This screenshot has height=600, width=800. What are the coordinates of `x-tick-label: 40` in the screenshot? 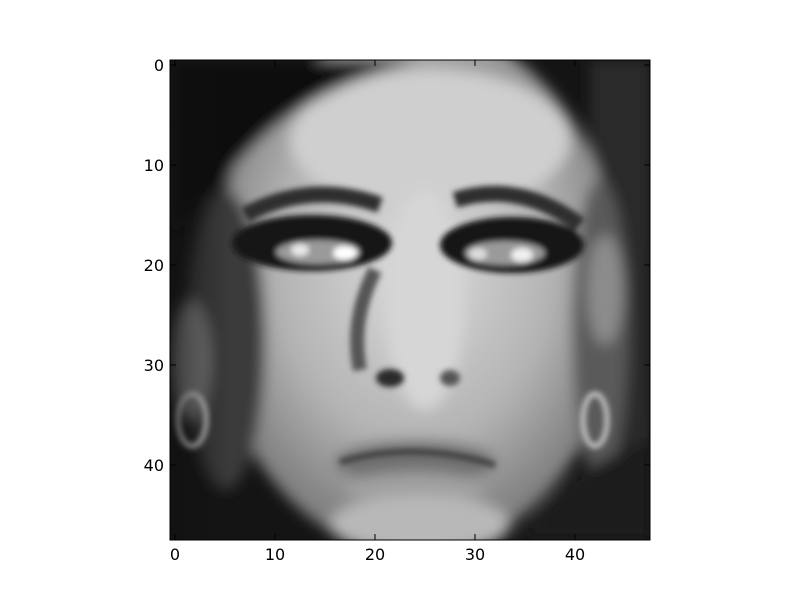 It's located at (575, 554).